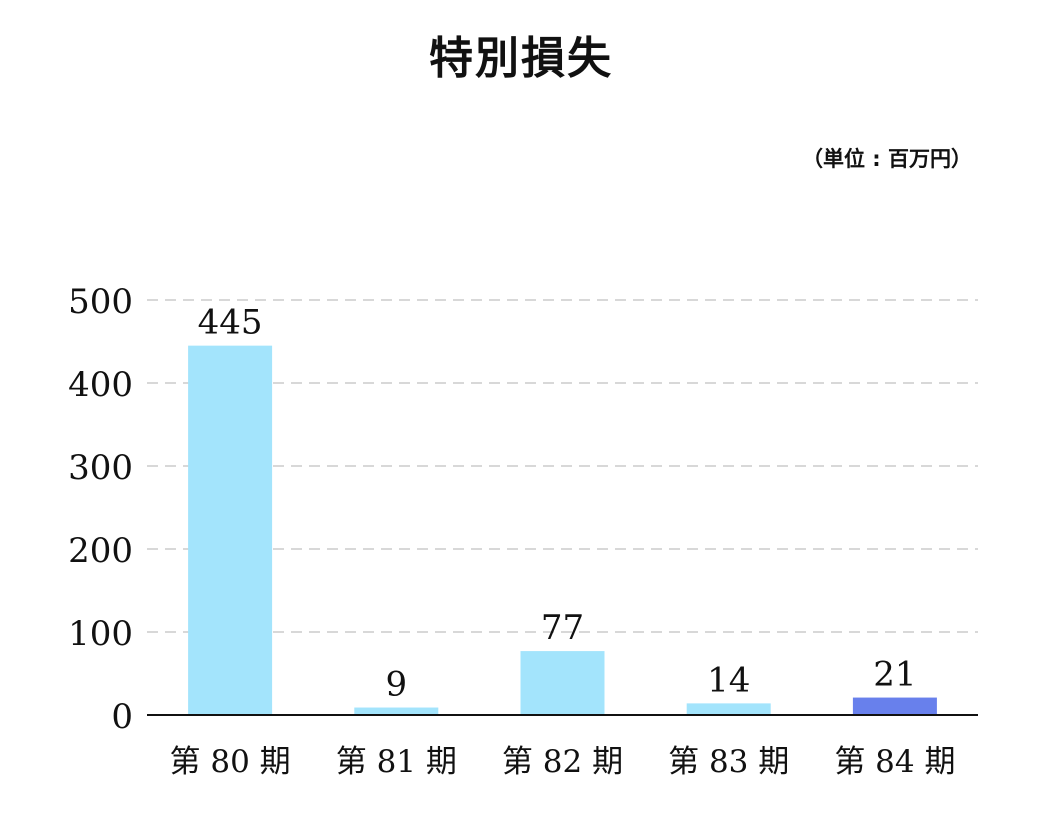  What do you see at coordinates (562, 762) in the screenshot?
I see `x-tick-label: 第 82 期` at bounding box center [562, 762].